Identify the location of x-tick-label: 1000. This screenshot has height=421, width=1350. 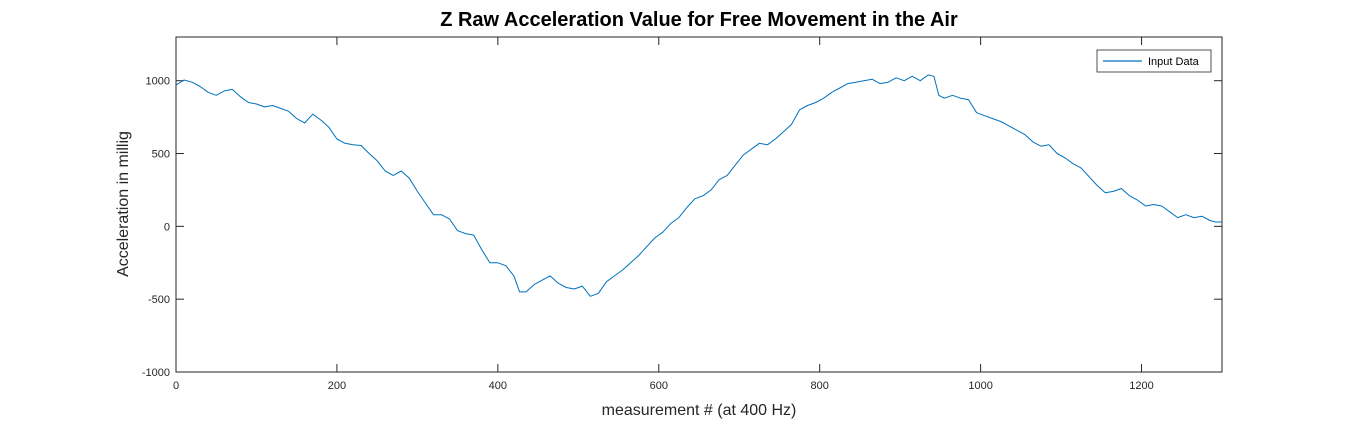
(980, 386).